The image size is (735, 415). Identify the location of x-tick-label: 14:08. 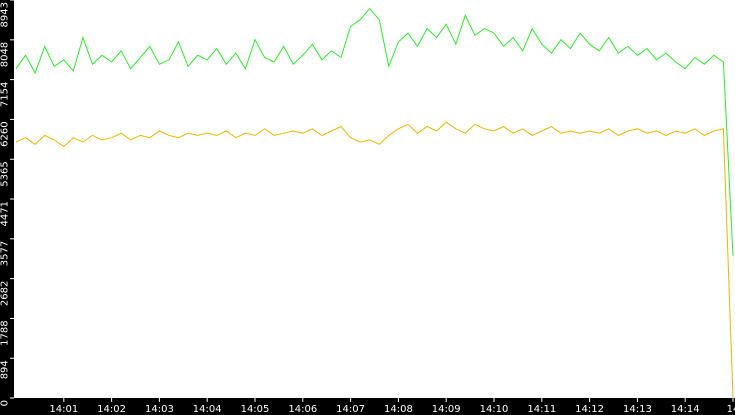
(398, 409).